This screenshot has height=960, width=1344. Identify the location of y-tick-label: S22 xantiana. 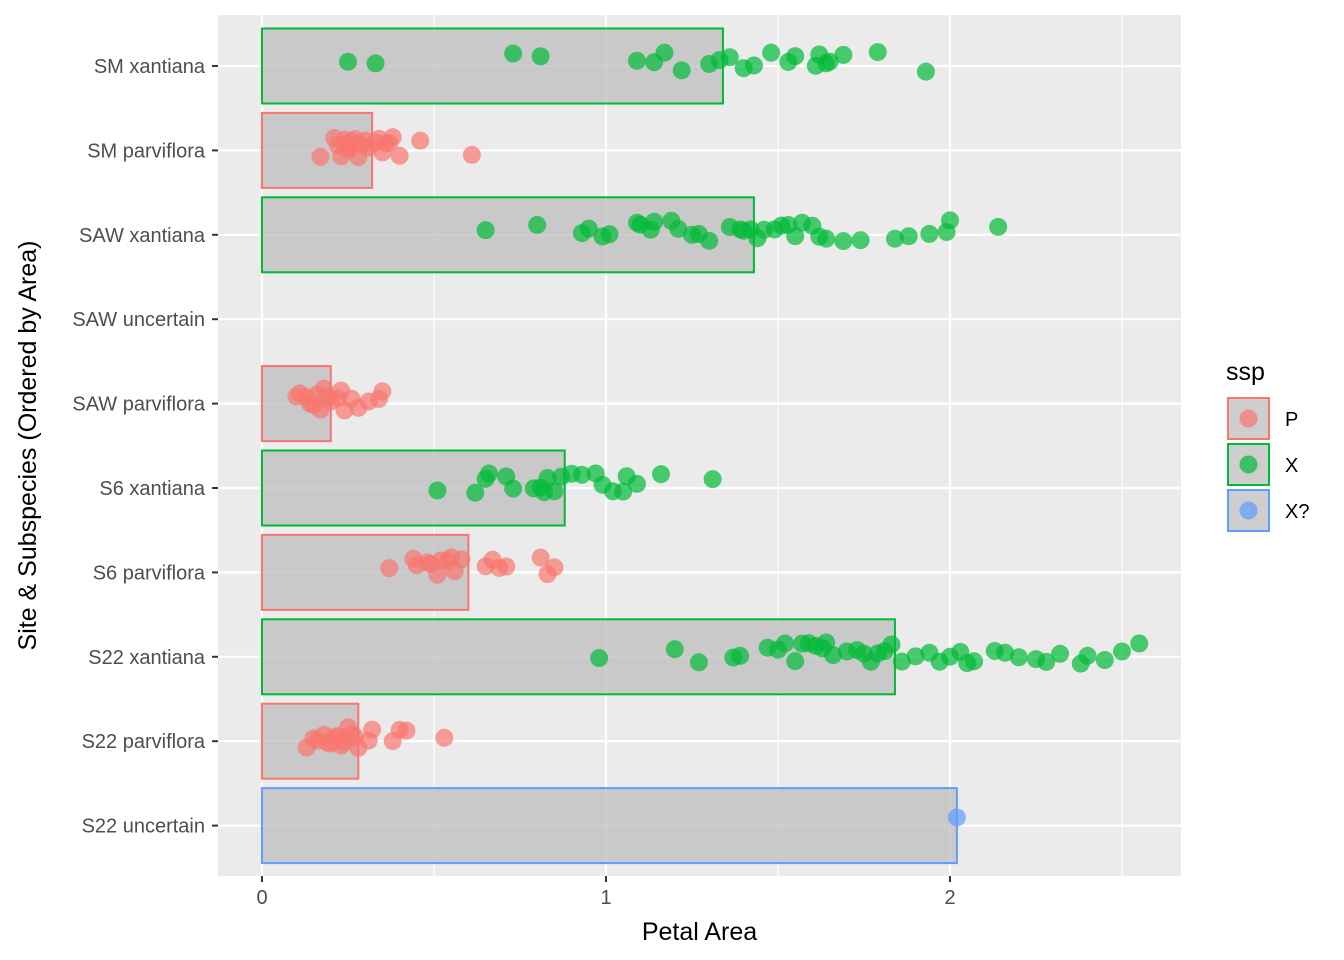
(147, 658).